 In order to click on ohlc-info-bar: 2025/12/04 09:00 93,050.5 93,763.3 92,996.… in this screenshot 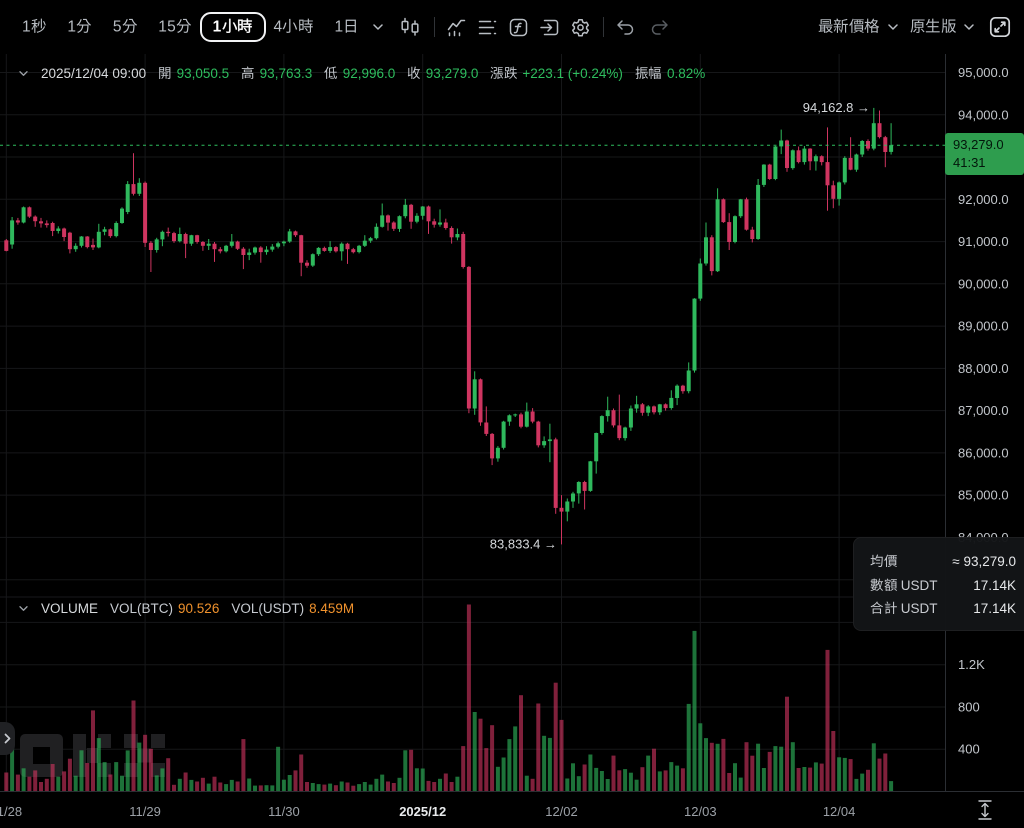, I will do `click(361, 73)`.